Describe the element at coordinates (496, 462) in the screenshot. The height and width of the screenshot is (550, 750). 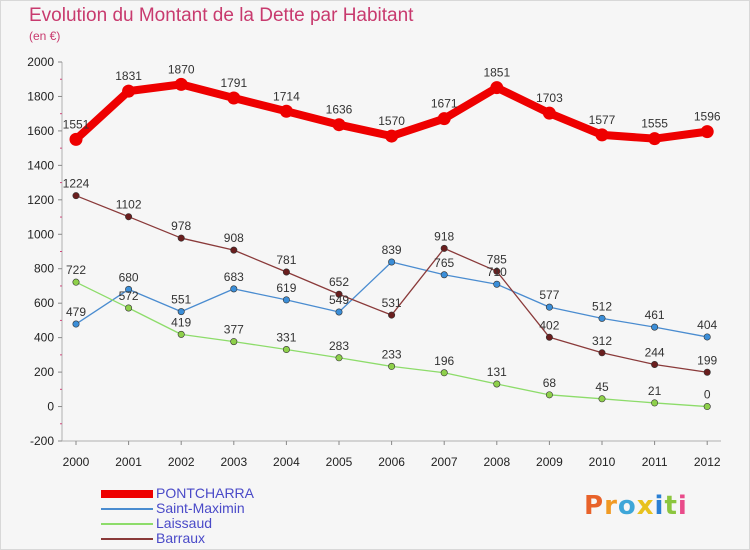
I see `x-tick-label: 2008` at that location.